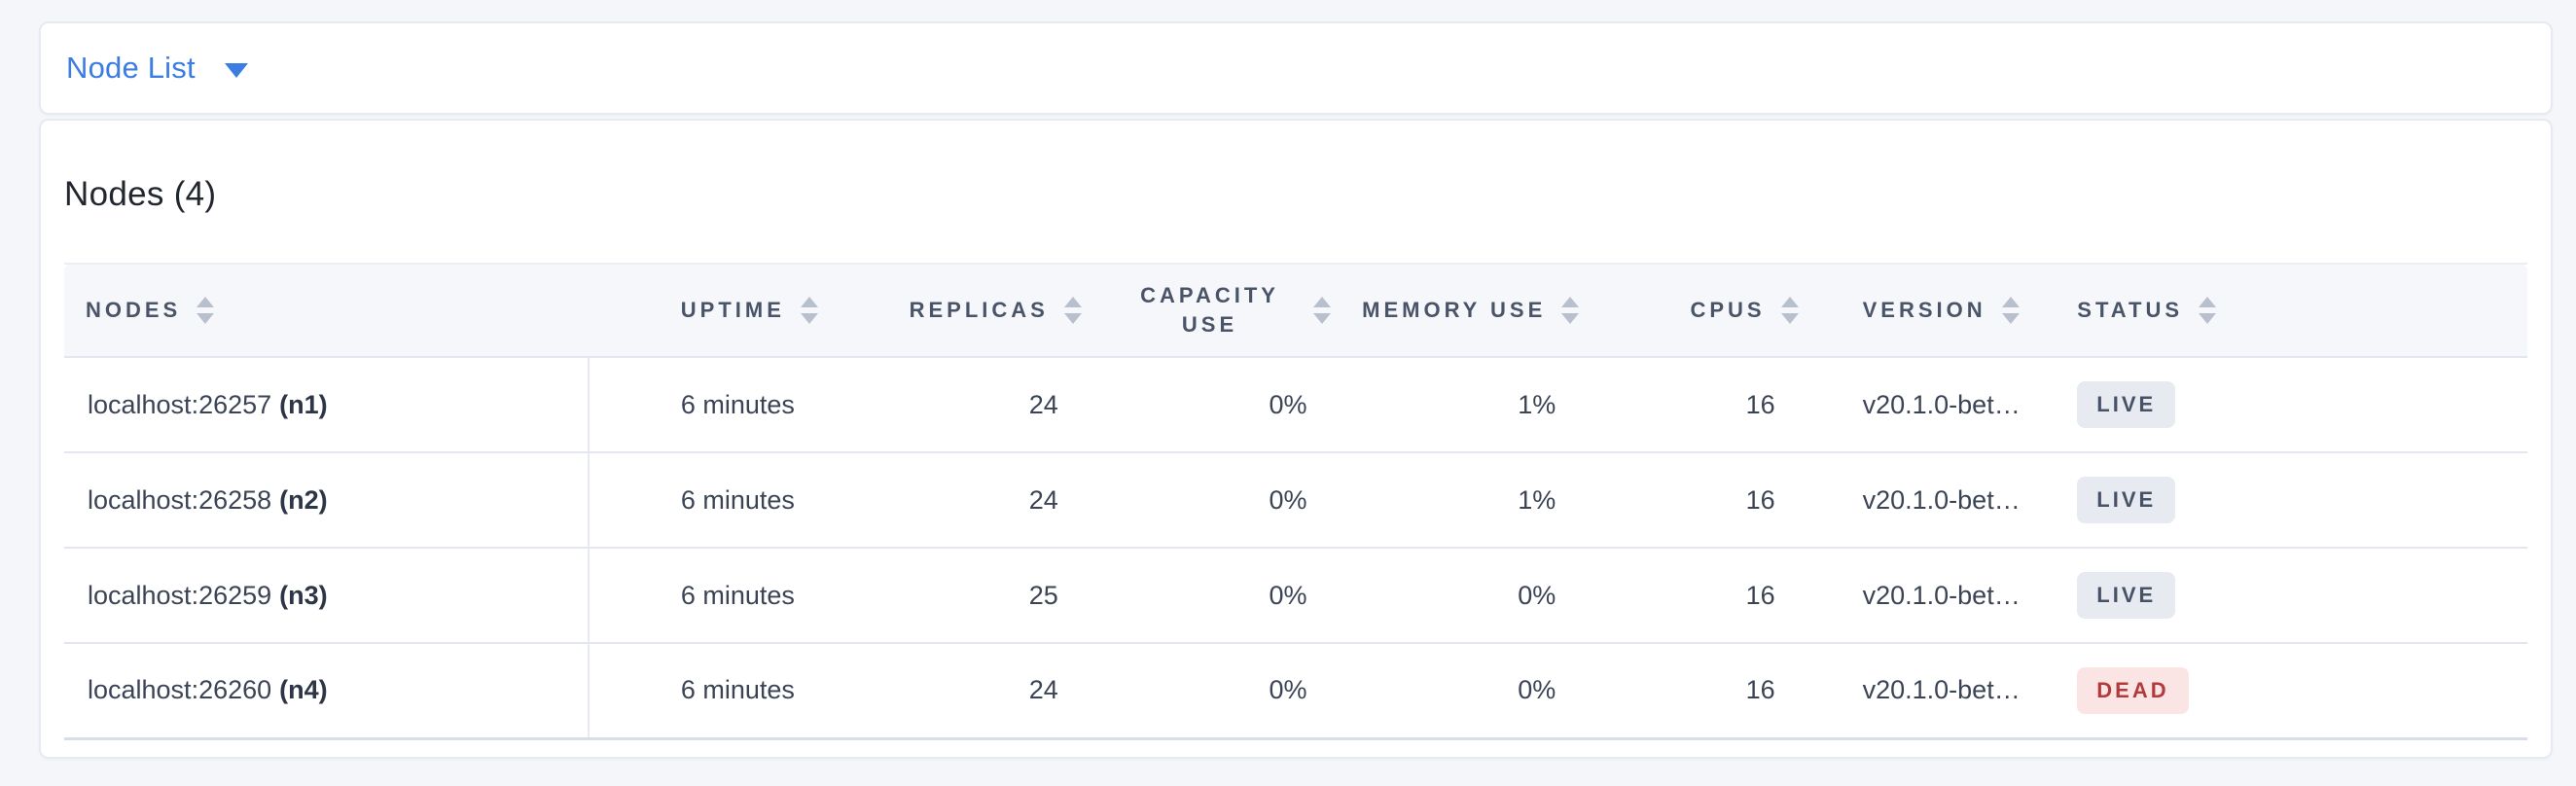  I want to click on node-address-cell: localhost:26257 (n1), so click(327, 405).